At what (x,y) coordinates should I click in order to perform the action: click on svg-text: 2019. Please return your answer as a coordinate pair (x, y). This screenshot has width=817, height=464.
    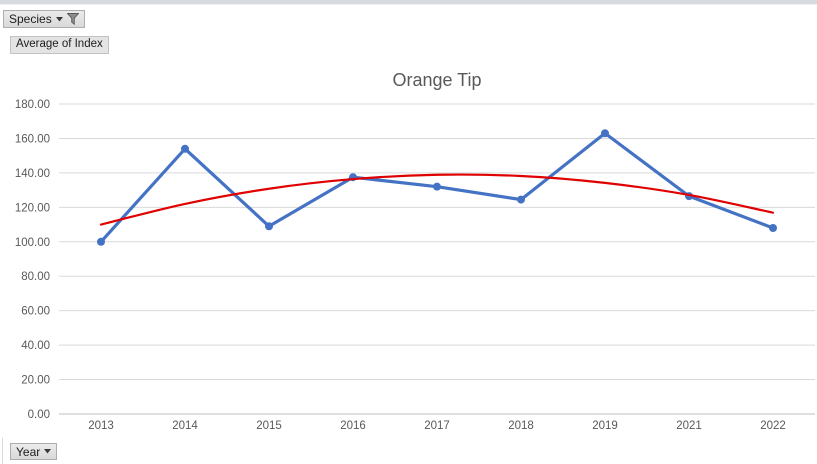
    Looking at the image, I should click on (605, 426).